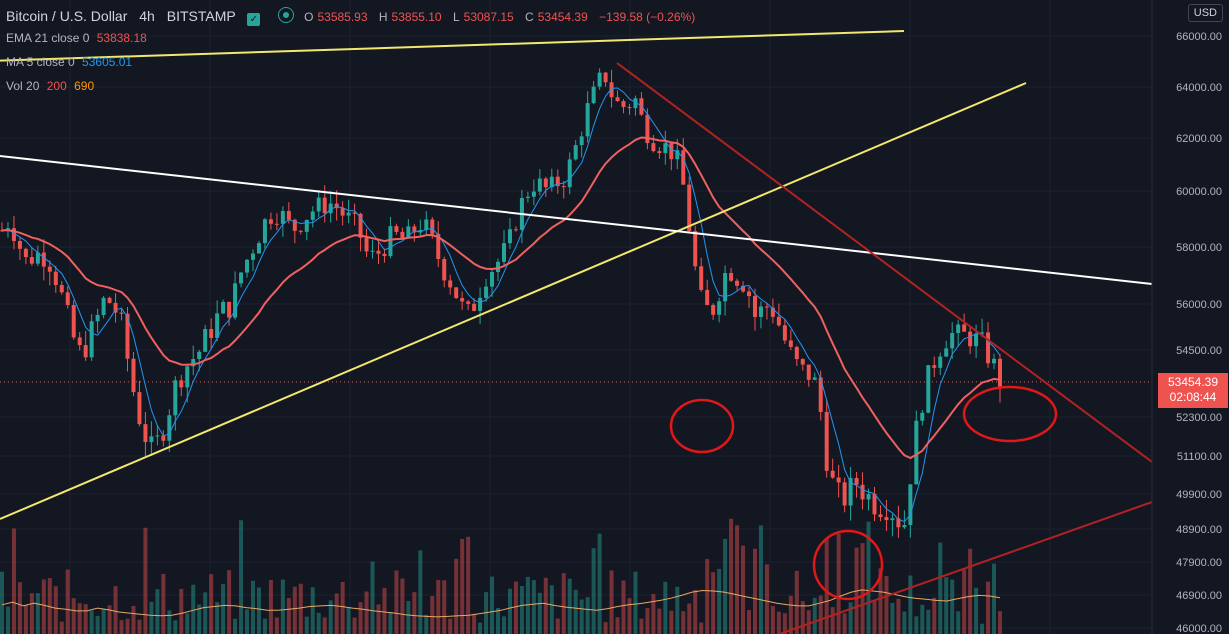  Describe the element at coordinates (647, 17) in the screenshot. I see `change-value: −139.58 (−0.26%)` at that location.